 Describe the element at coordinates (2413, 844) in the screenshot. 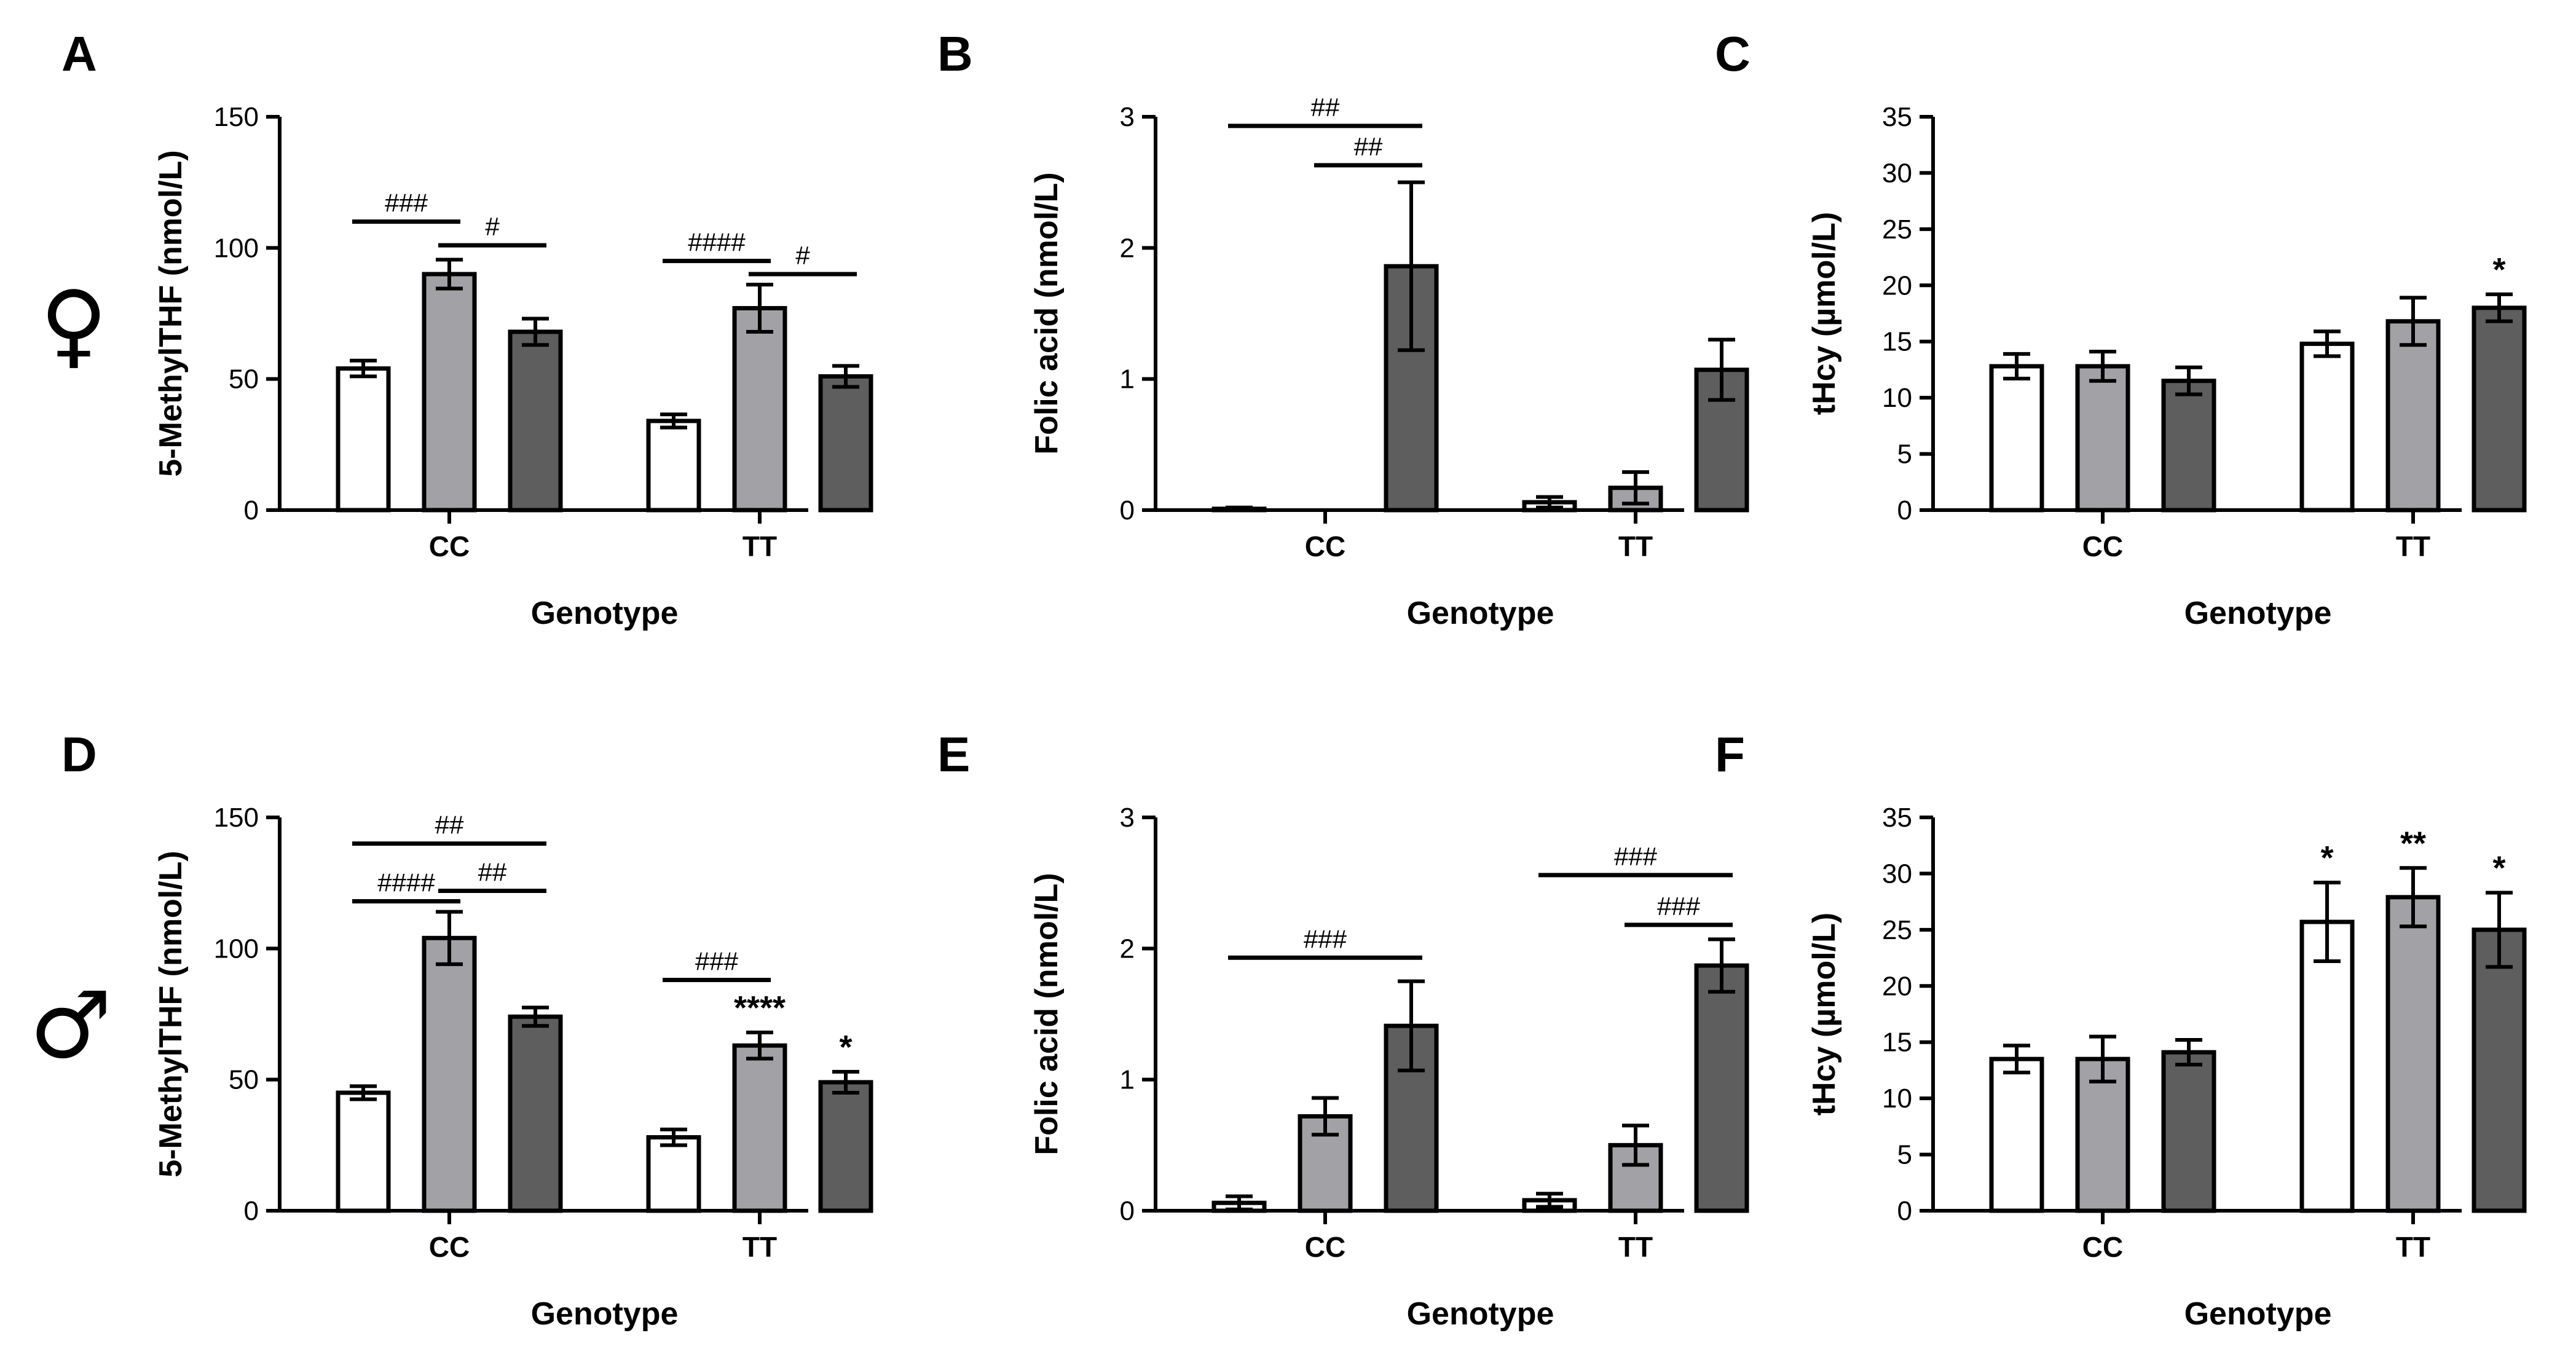

I see `significance-asterisk: **` at that location.